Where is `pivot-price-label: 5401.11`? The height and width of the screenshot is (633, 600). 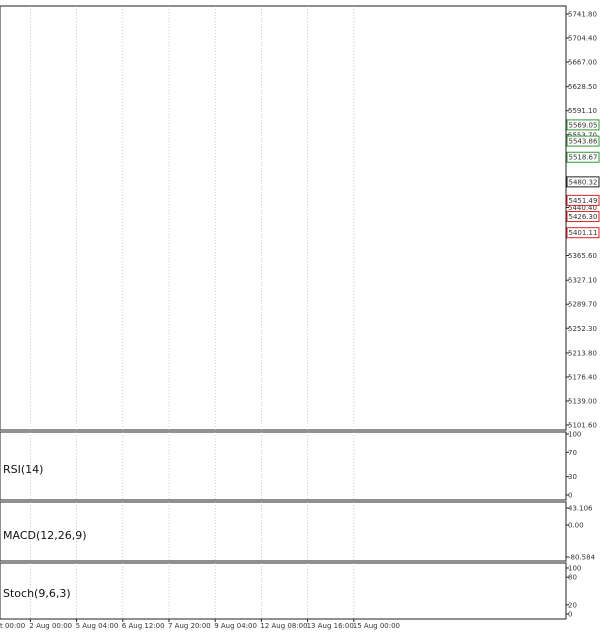
pivot-price-label: 5401.11 is located at coordinates (583, 233).